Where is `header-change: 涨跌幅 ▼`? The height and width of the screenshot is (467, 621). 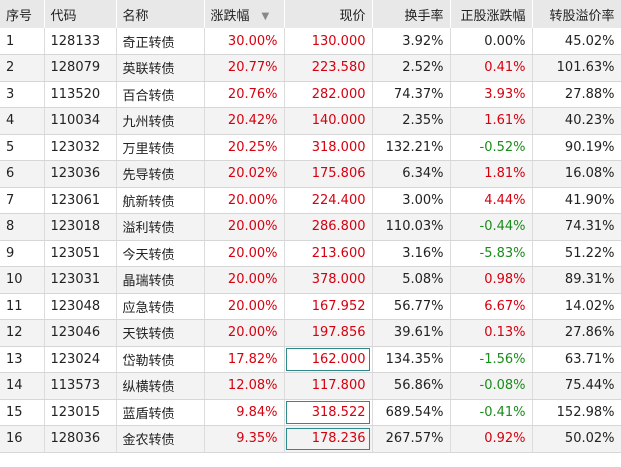
header-change: 涨跌幅 ▼ is located at coordinates (244, 14).